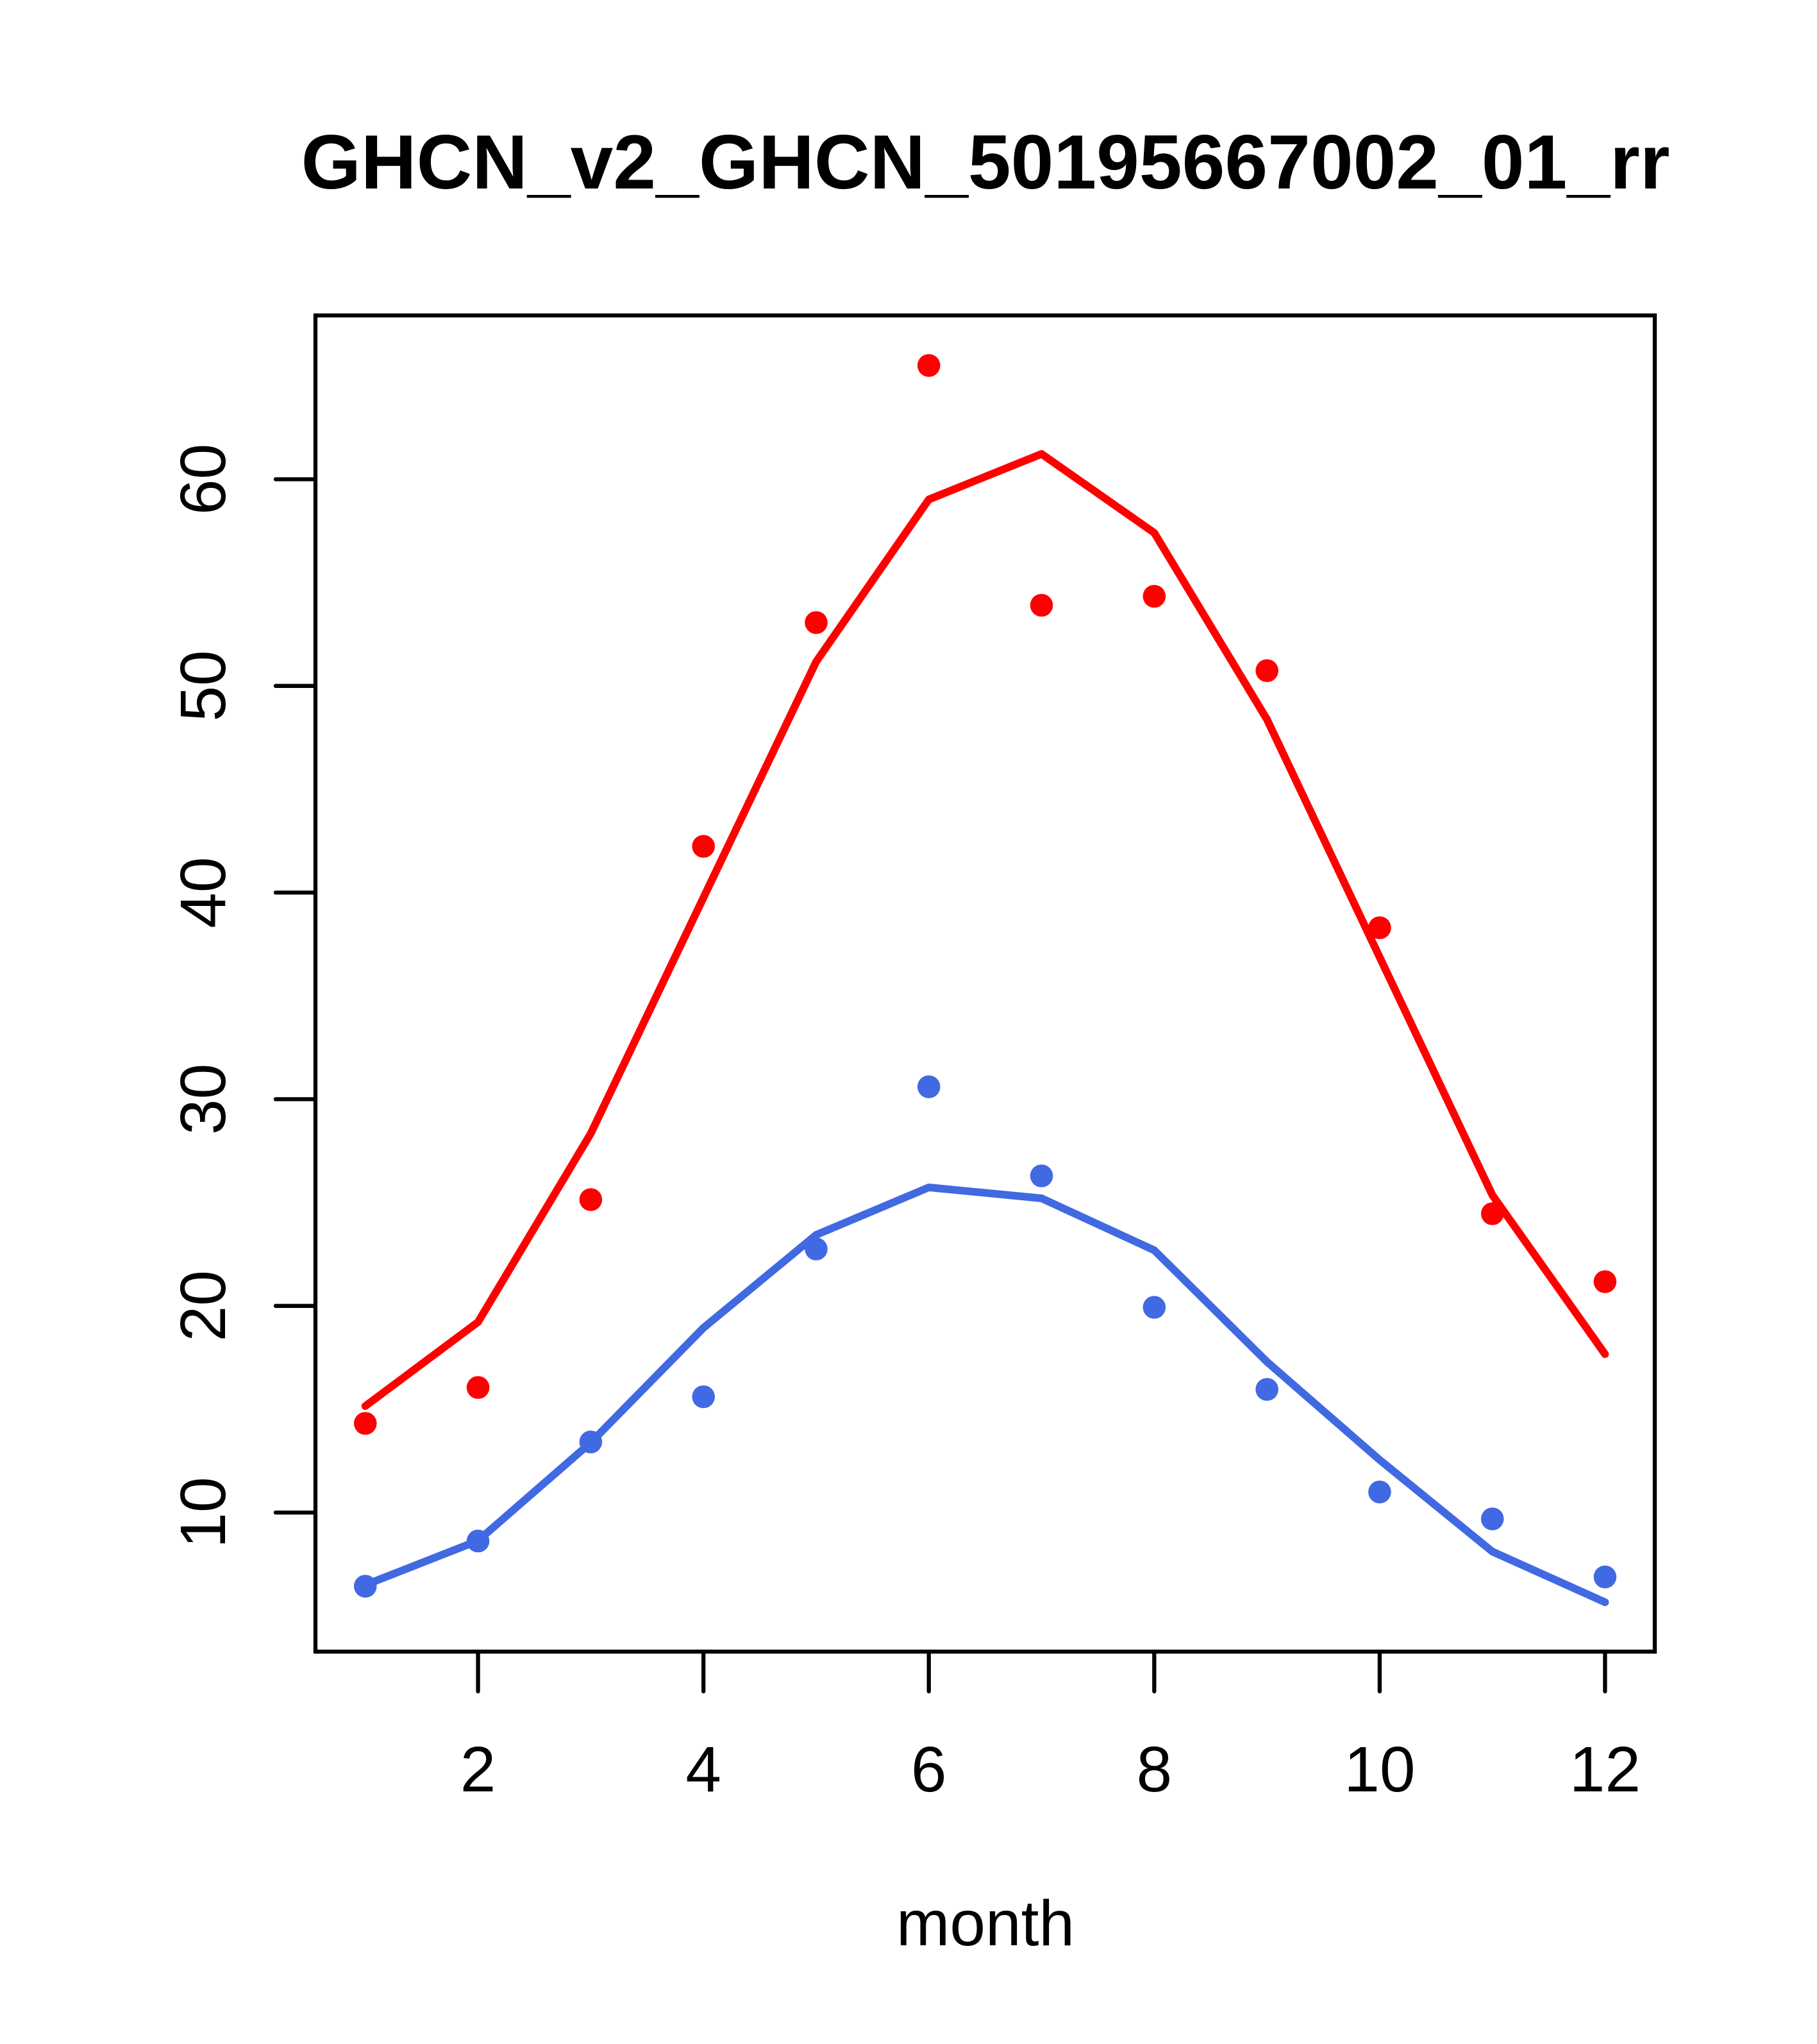  I want to click on svg-text: 20, so click(203, 1305).